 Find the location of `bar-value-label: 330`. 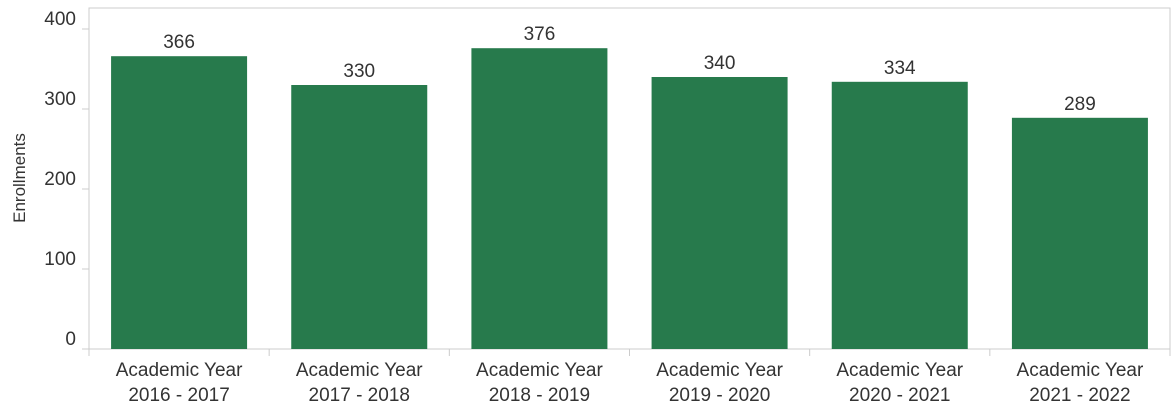

bar-value-label: 330 is located at coordinates (359, 71).